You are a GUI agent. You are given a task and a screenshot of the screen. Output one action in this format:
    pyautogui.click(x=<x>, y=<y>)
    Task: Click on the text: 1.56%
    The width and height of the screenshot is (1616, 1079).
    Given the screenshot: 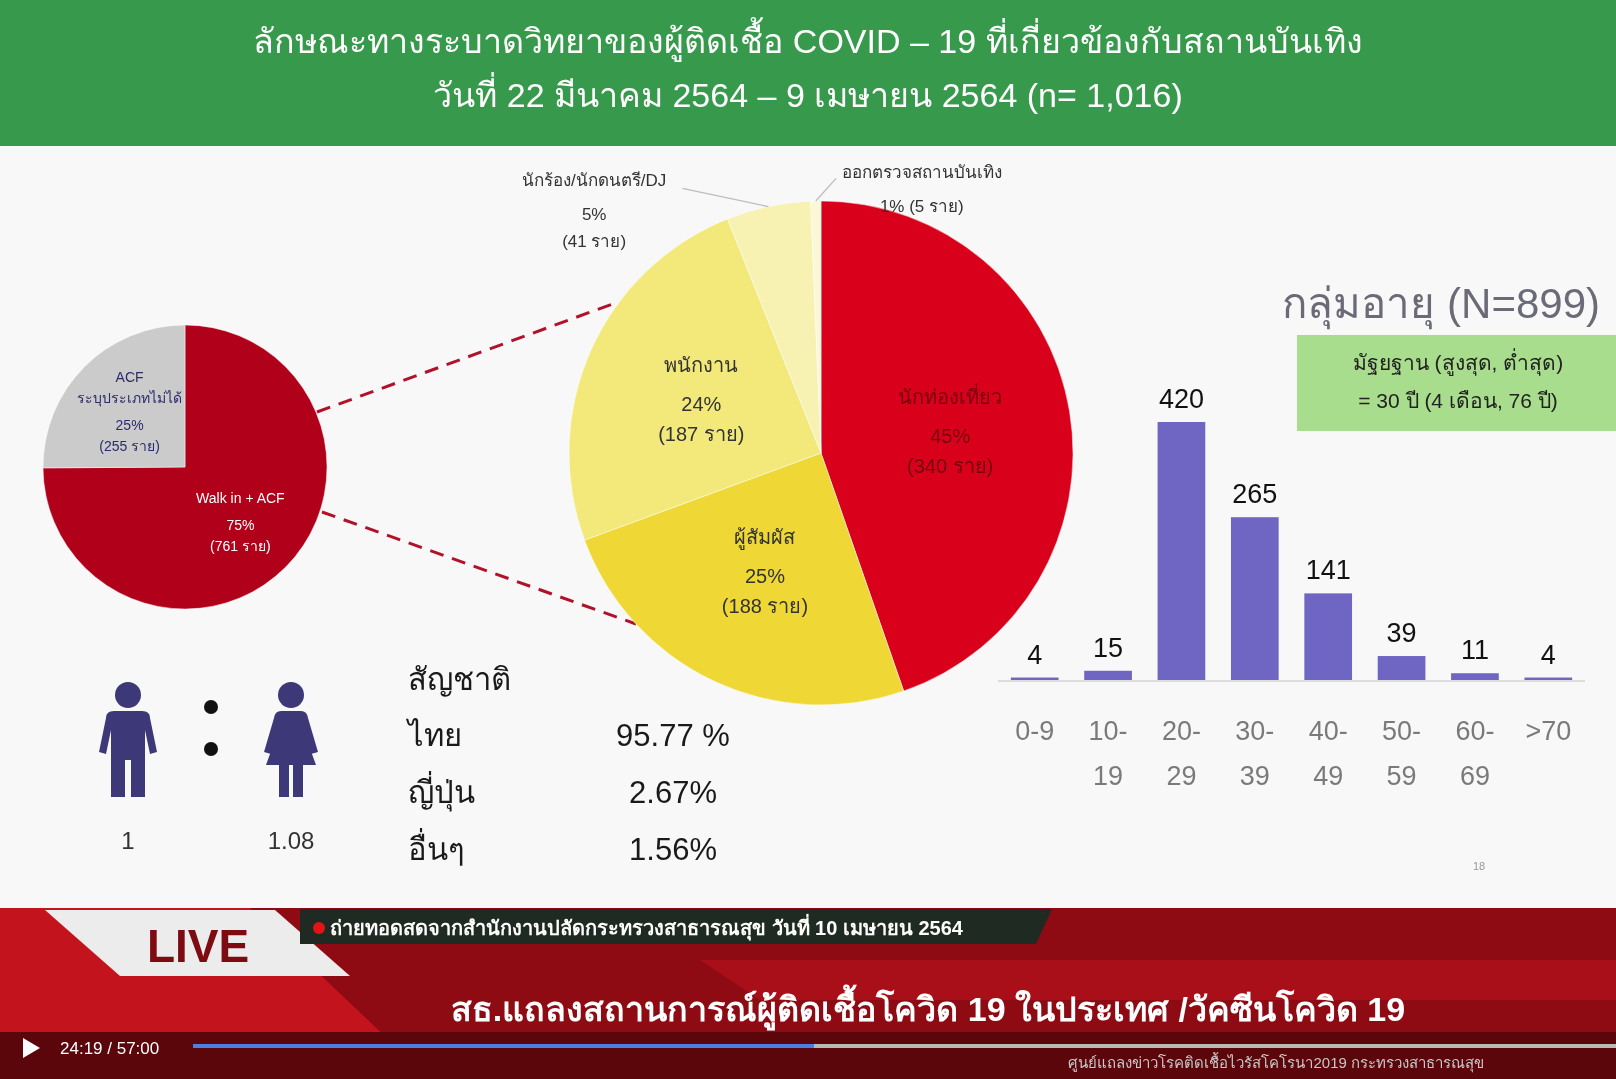 What is the action you would take?
    pyautogui.click(x=673, y=849)
    